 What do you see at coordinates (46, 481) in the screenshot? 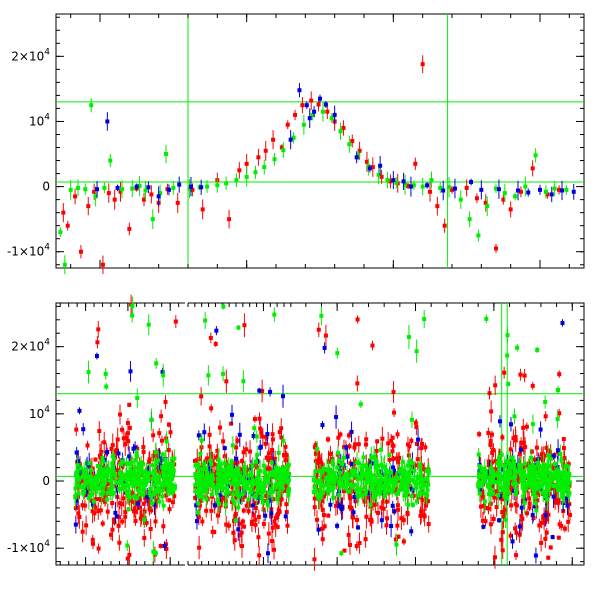
I see `y-tick-label: 0` at bounding box center [46, 481].